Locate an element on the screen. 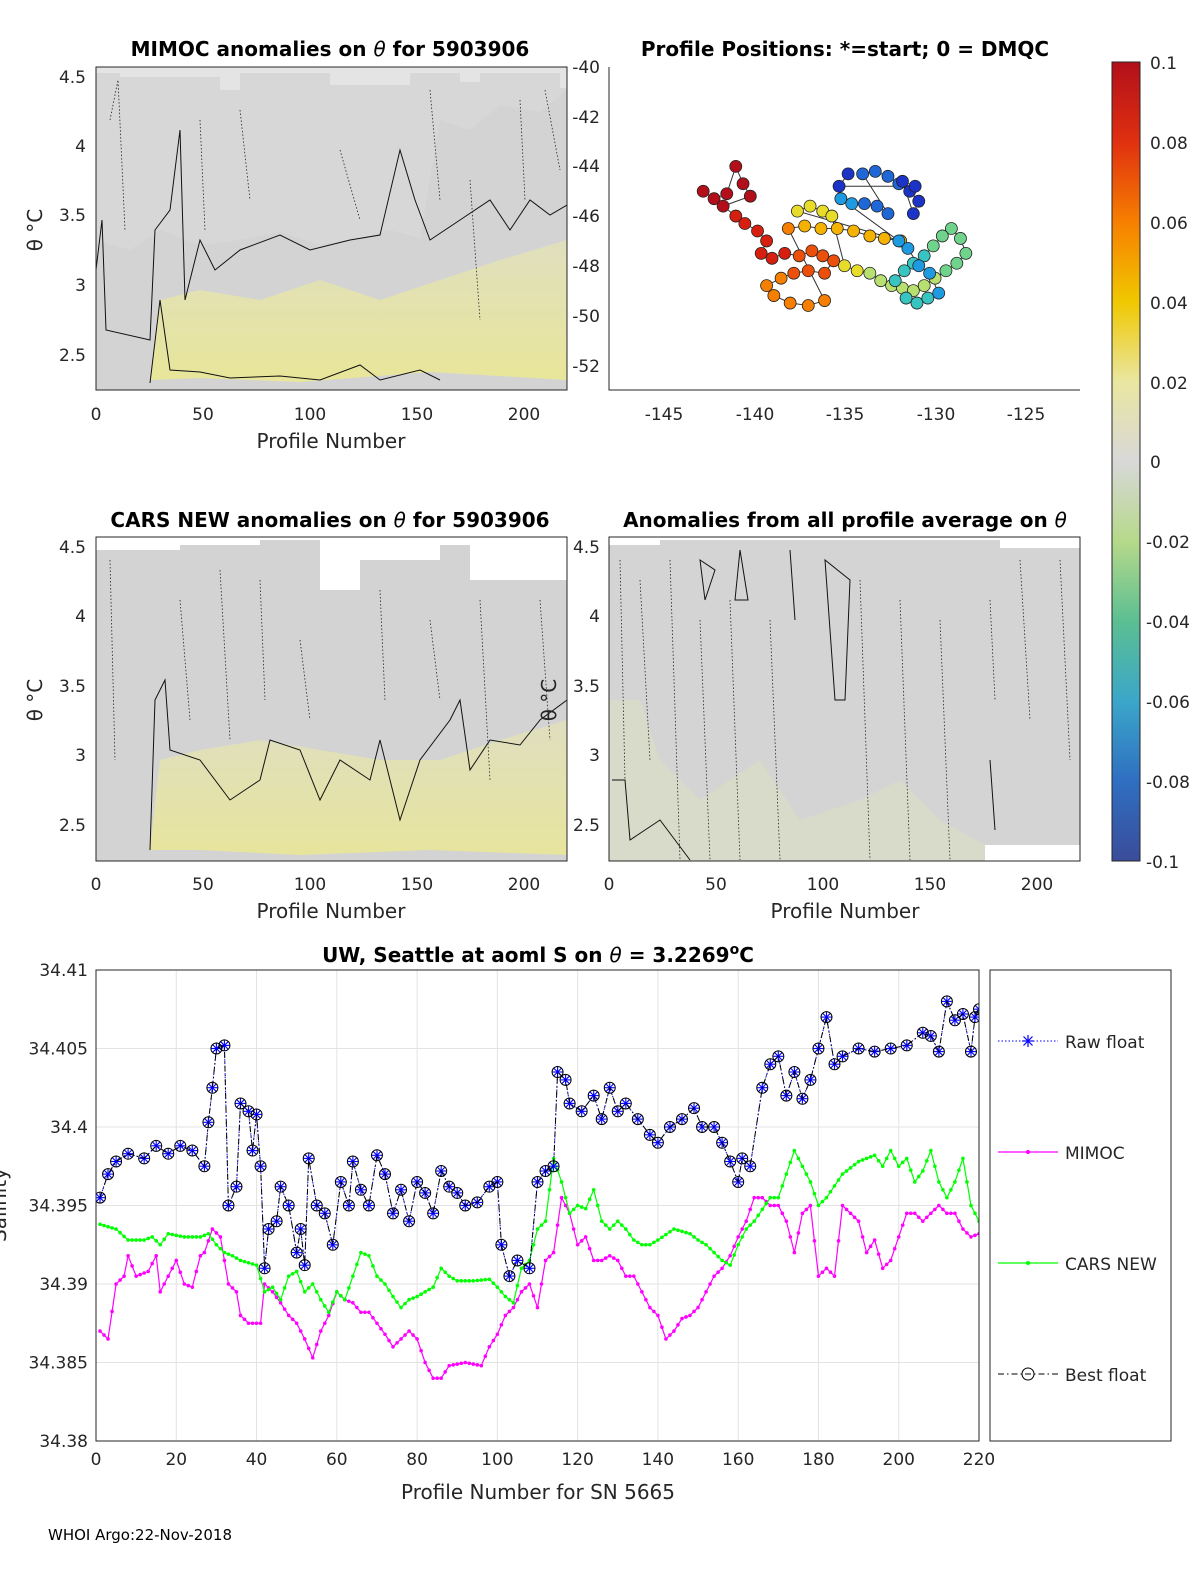 Image resolution: width=1200 pixels, height=1575 pixels. mimoc-xtick: 150 is located at coordinates (417, 415).